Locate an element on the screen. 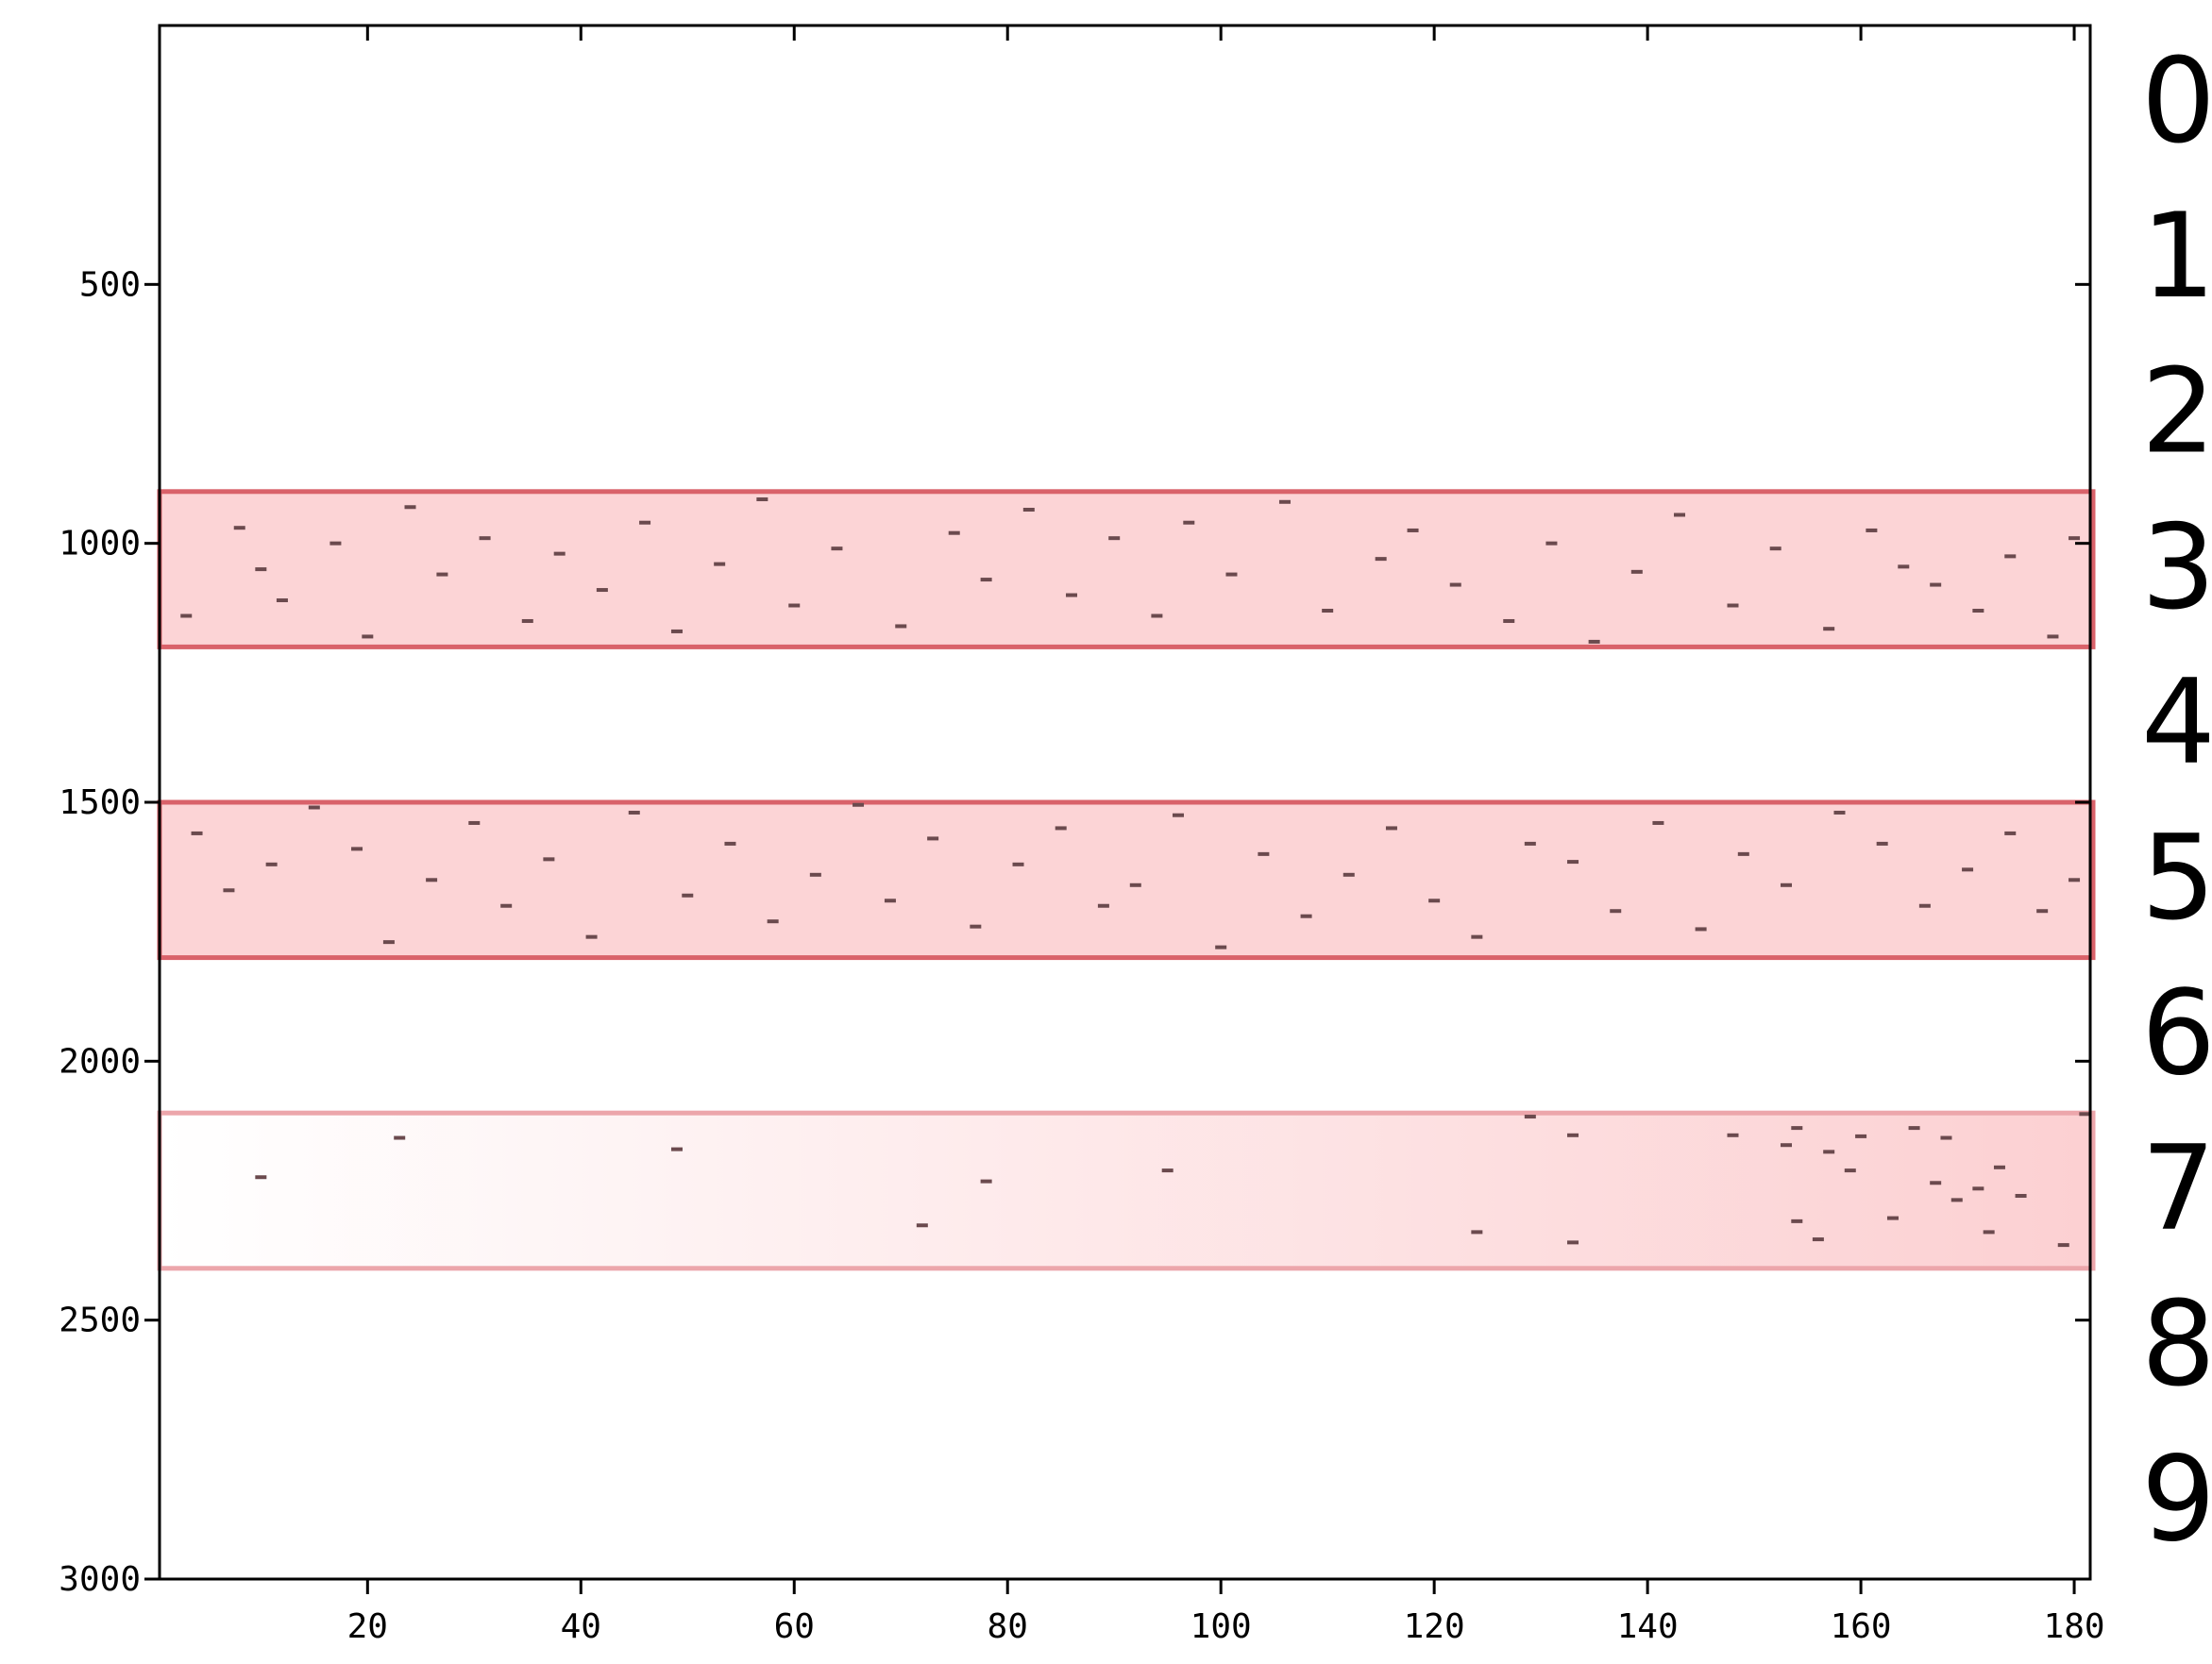  row-label: 1 is located at coordinates (2176, 257).